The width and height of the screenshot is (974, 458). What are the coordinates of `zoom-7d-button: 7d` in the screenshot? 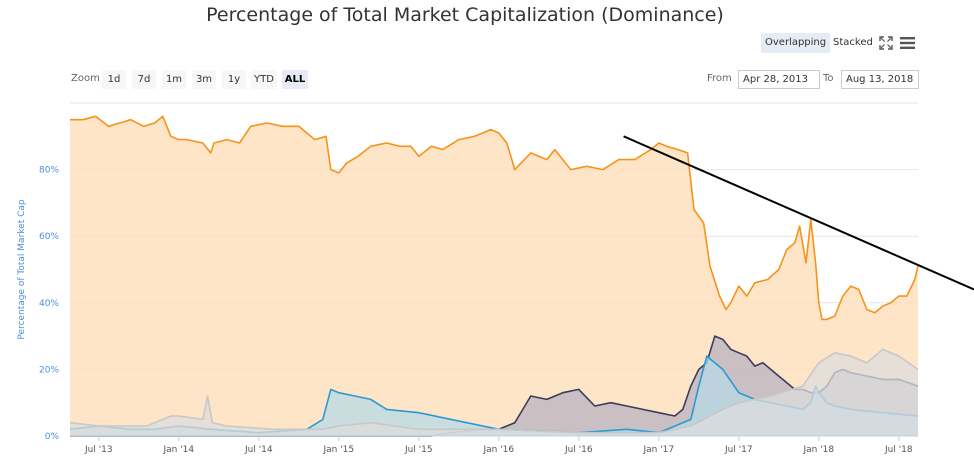 It's located at (144, 79).